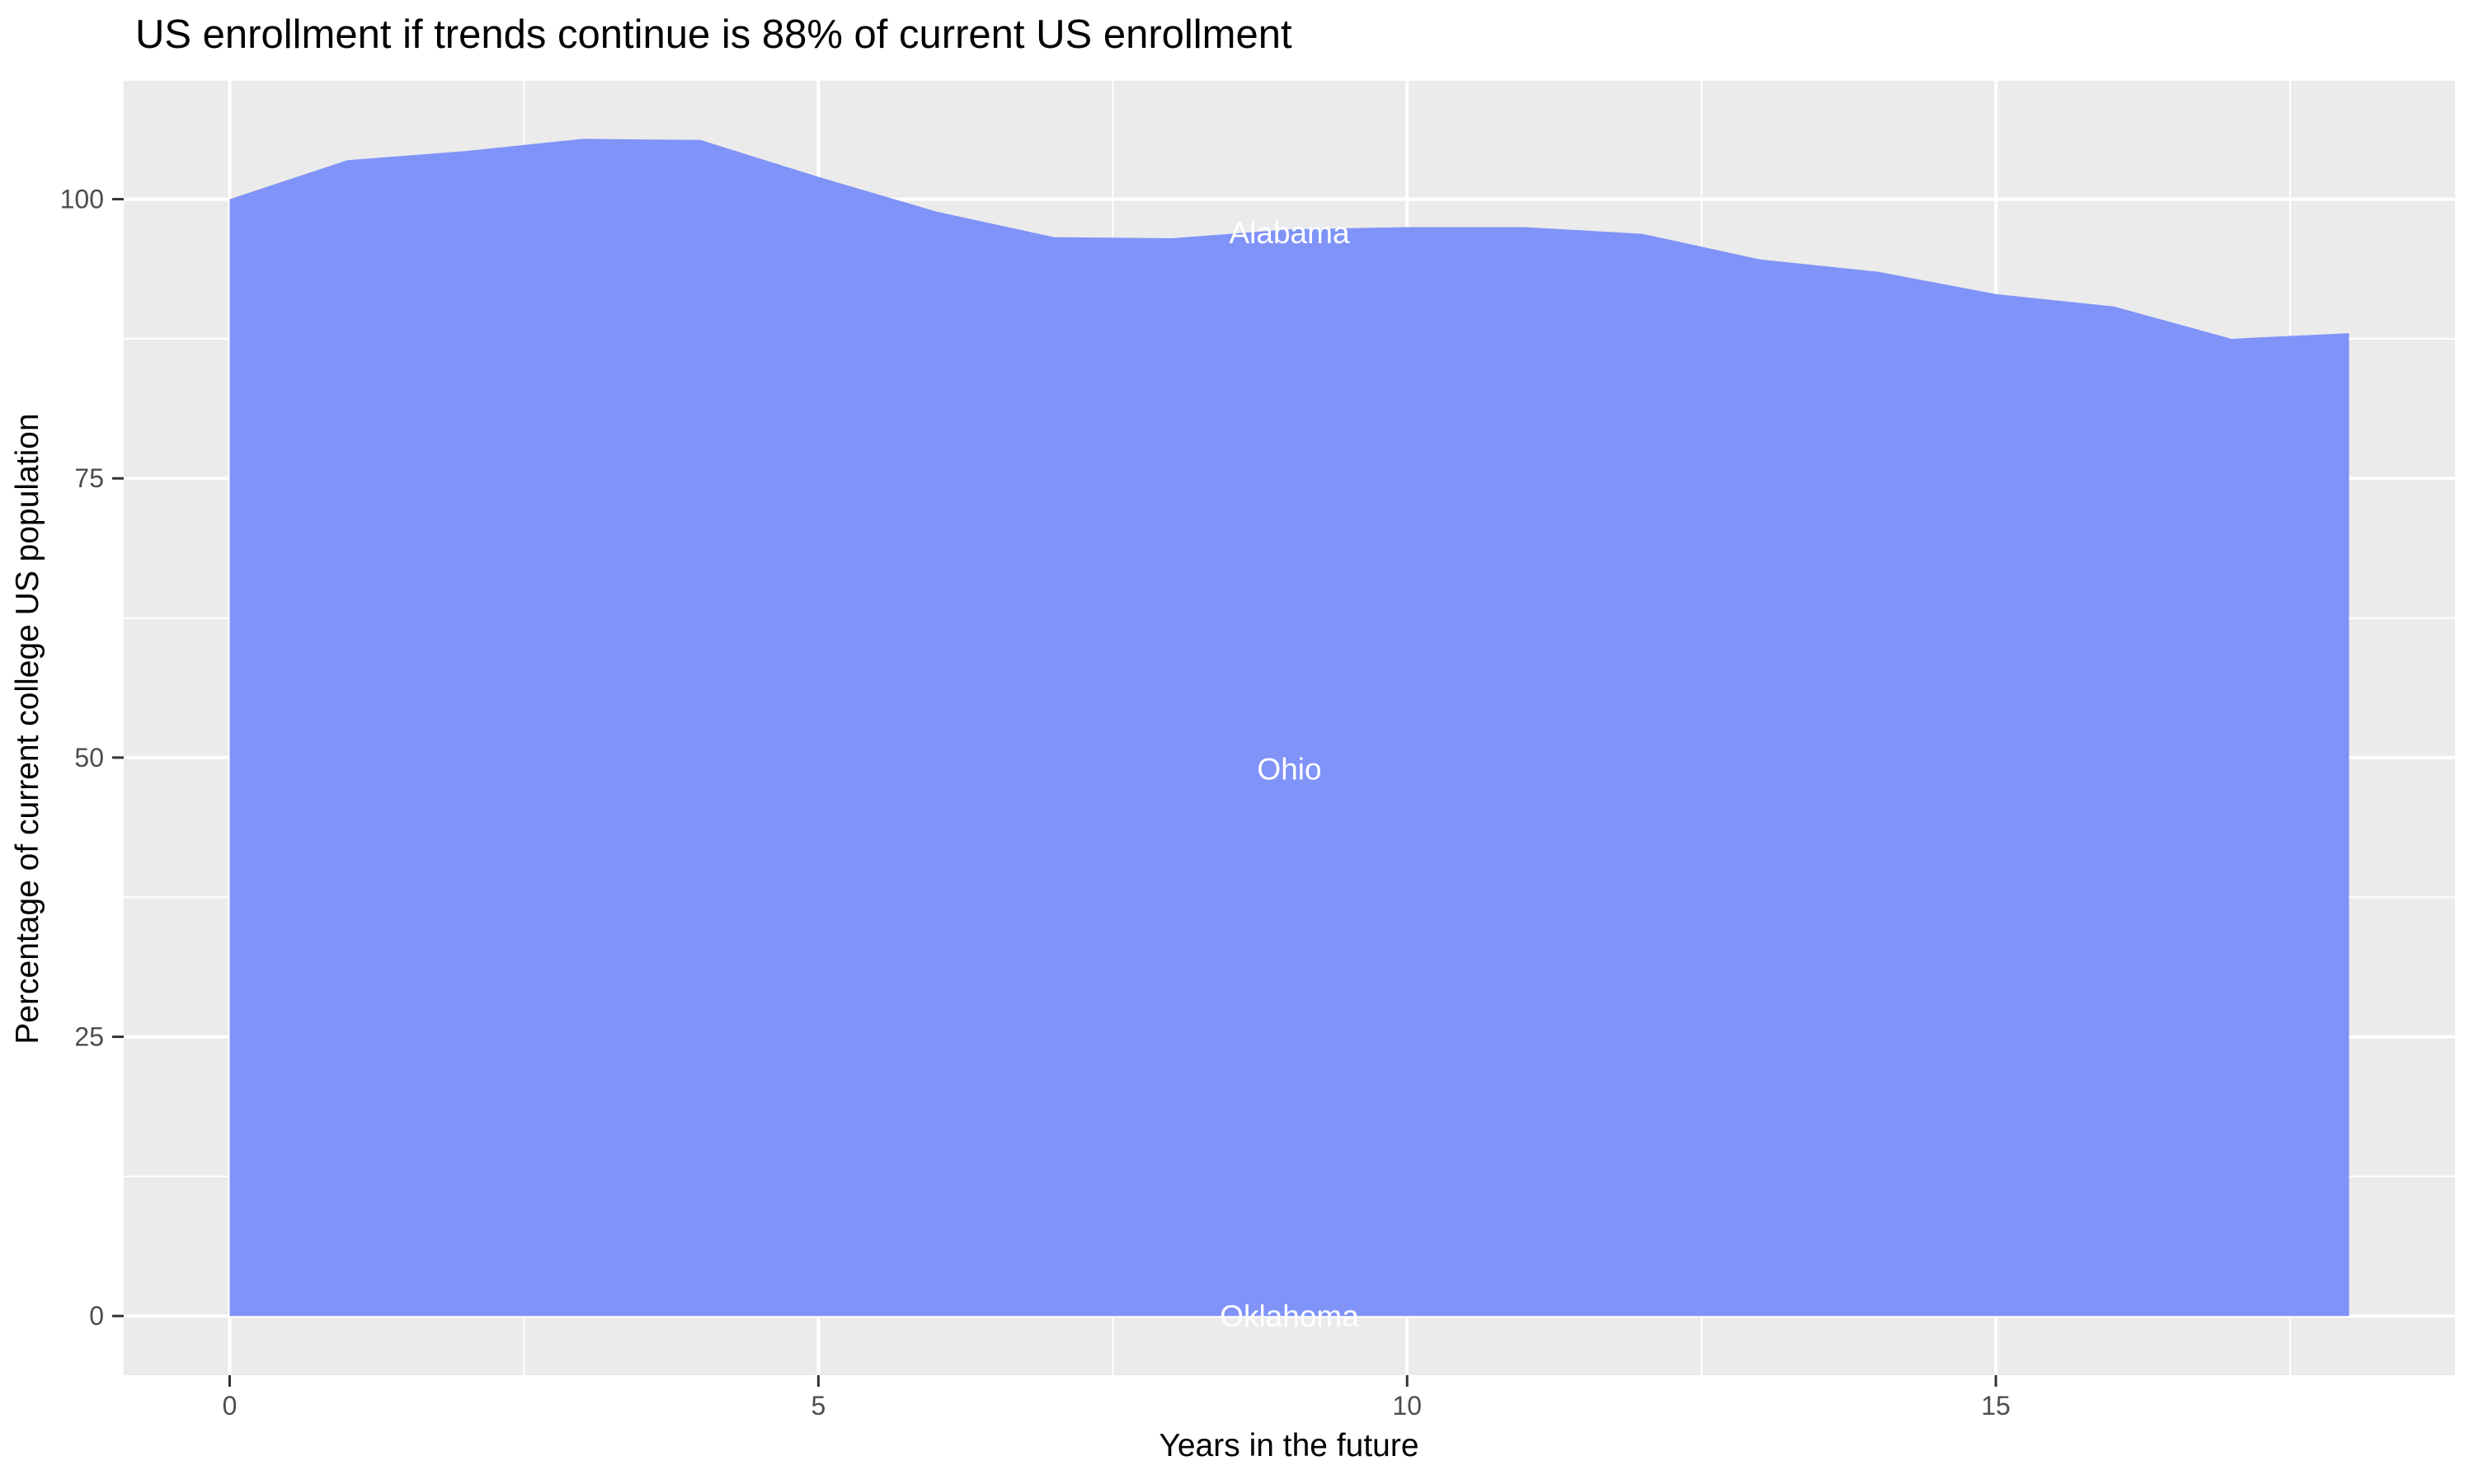 The height and width of the screenshot is (1484, 2474). I want to click on y-tick-label: 75, so click(89, 478).